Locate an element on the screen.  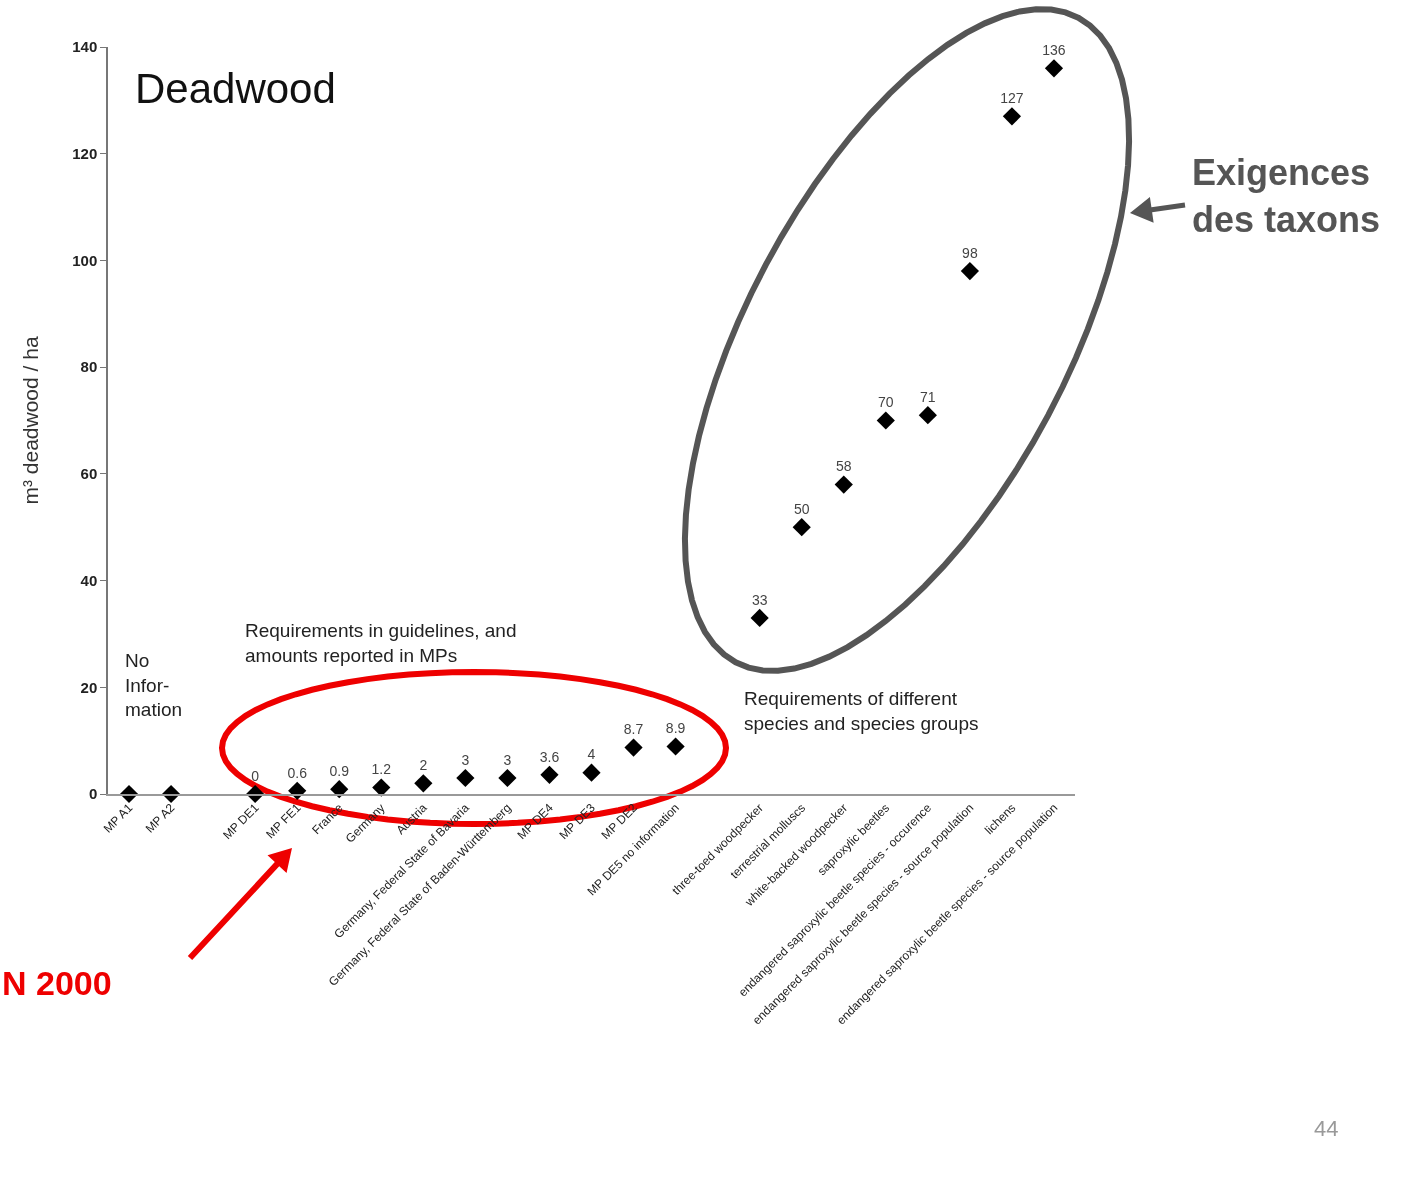
data-label: 71 is located at coordinates (928, 396).